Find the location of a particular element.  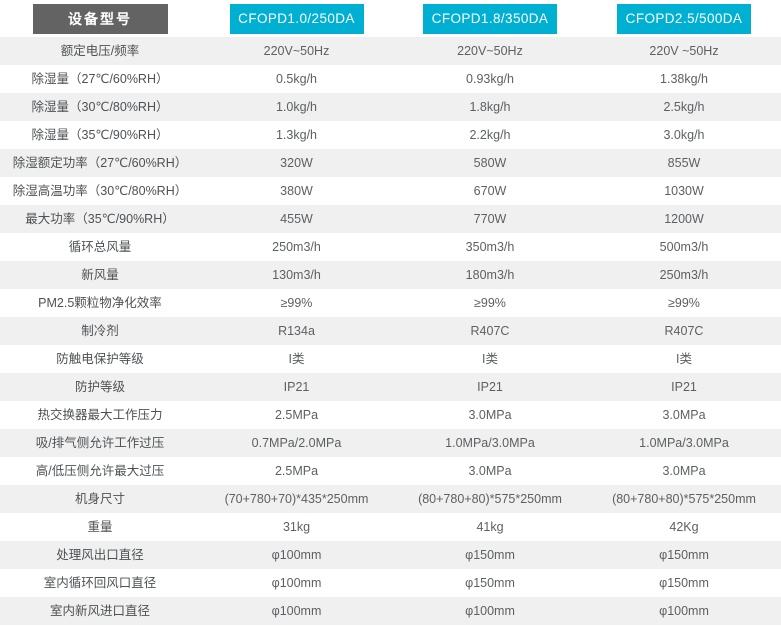

row-value-column-1: R134a is located at coordinates (296, 331).